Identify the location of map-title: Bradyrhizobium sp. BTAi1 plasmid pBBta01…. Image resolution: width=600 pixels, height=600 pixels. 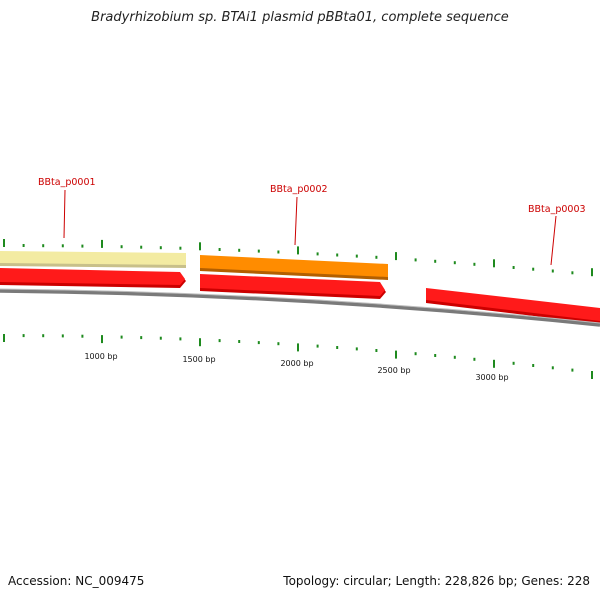
(300, 17).